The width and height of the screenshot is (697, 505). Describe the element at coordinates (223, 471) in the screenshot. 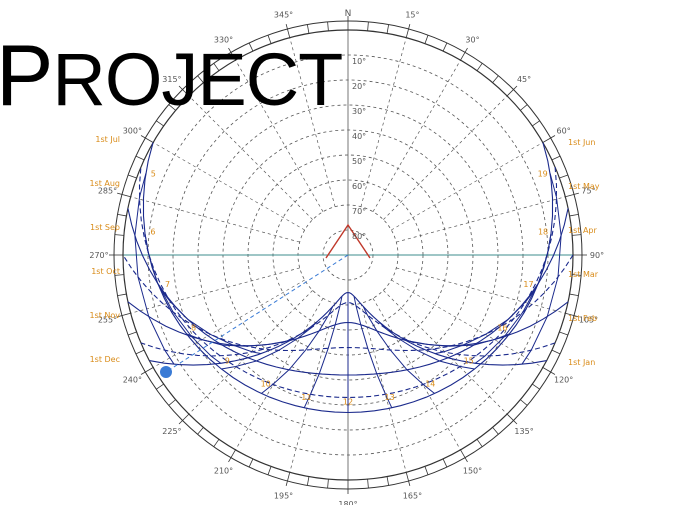

I see `azimuth-label: 210°` at that location.